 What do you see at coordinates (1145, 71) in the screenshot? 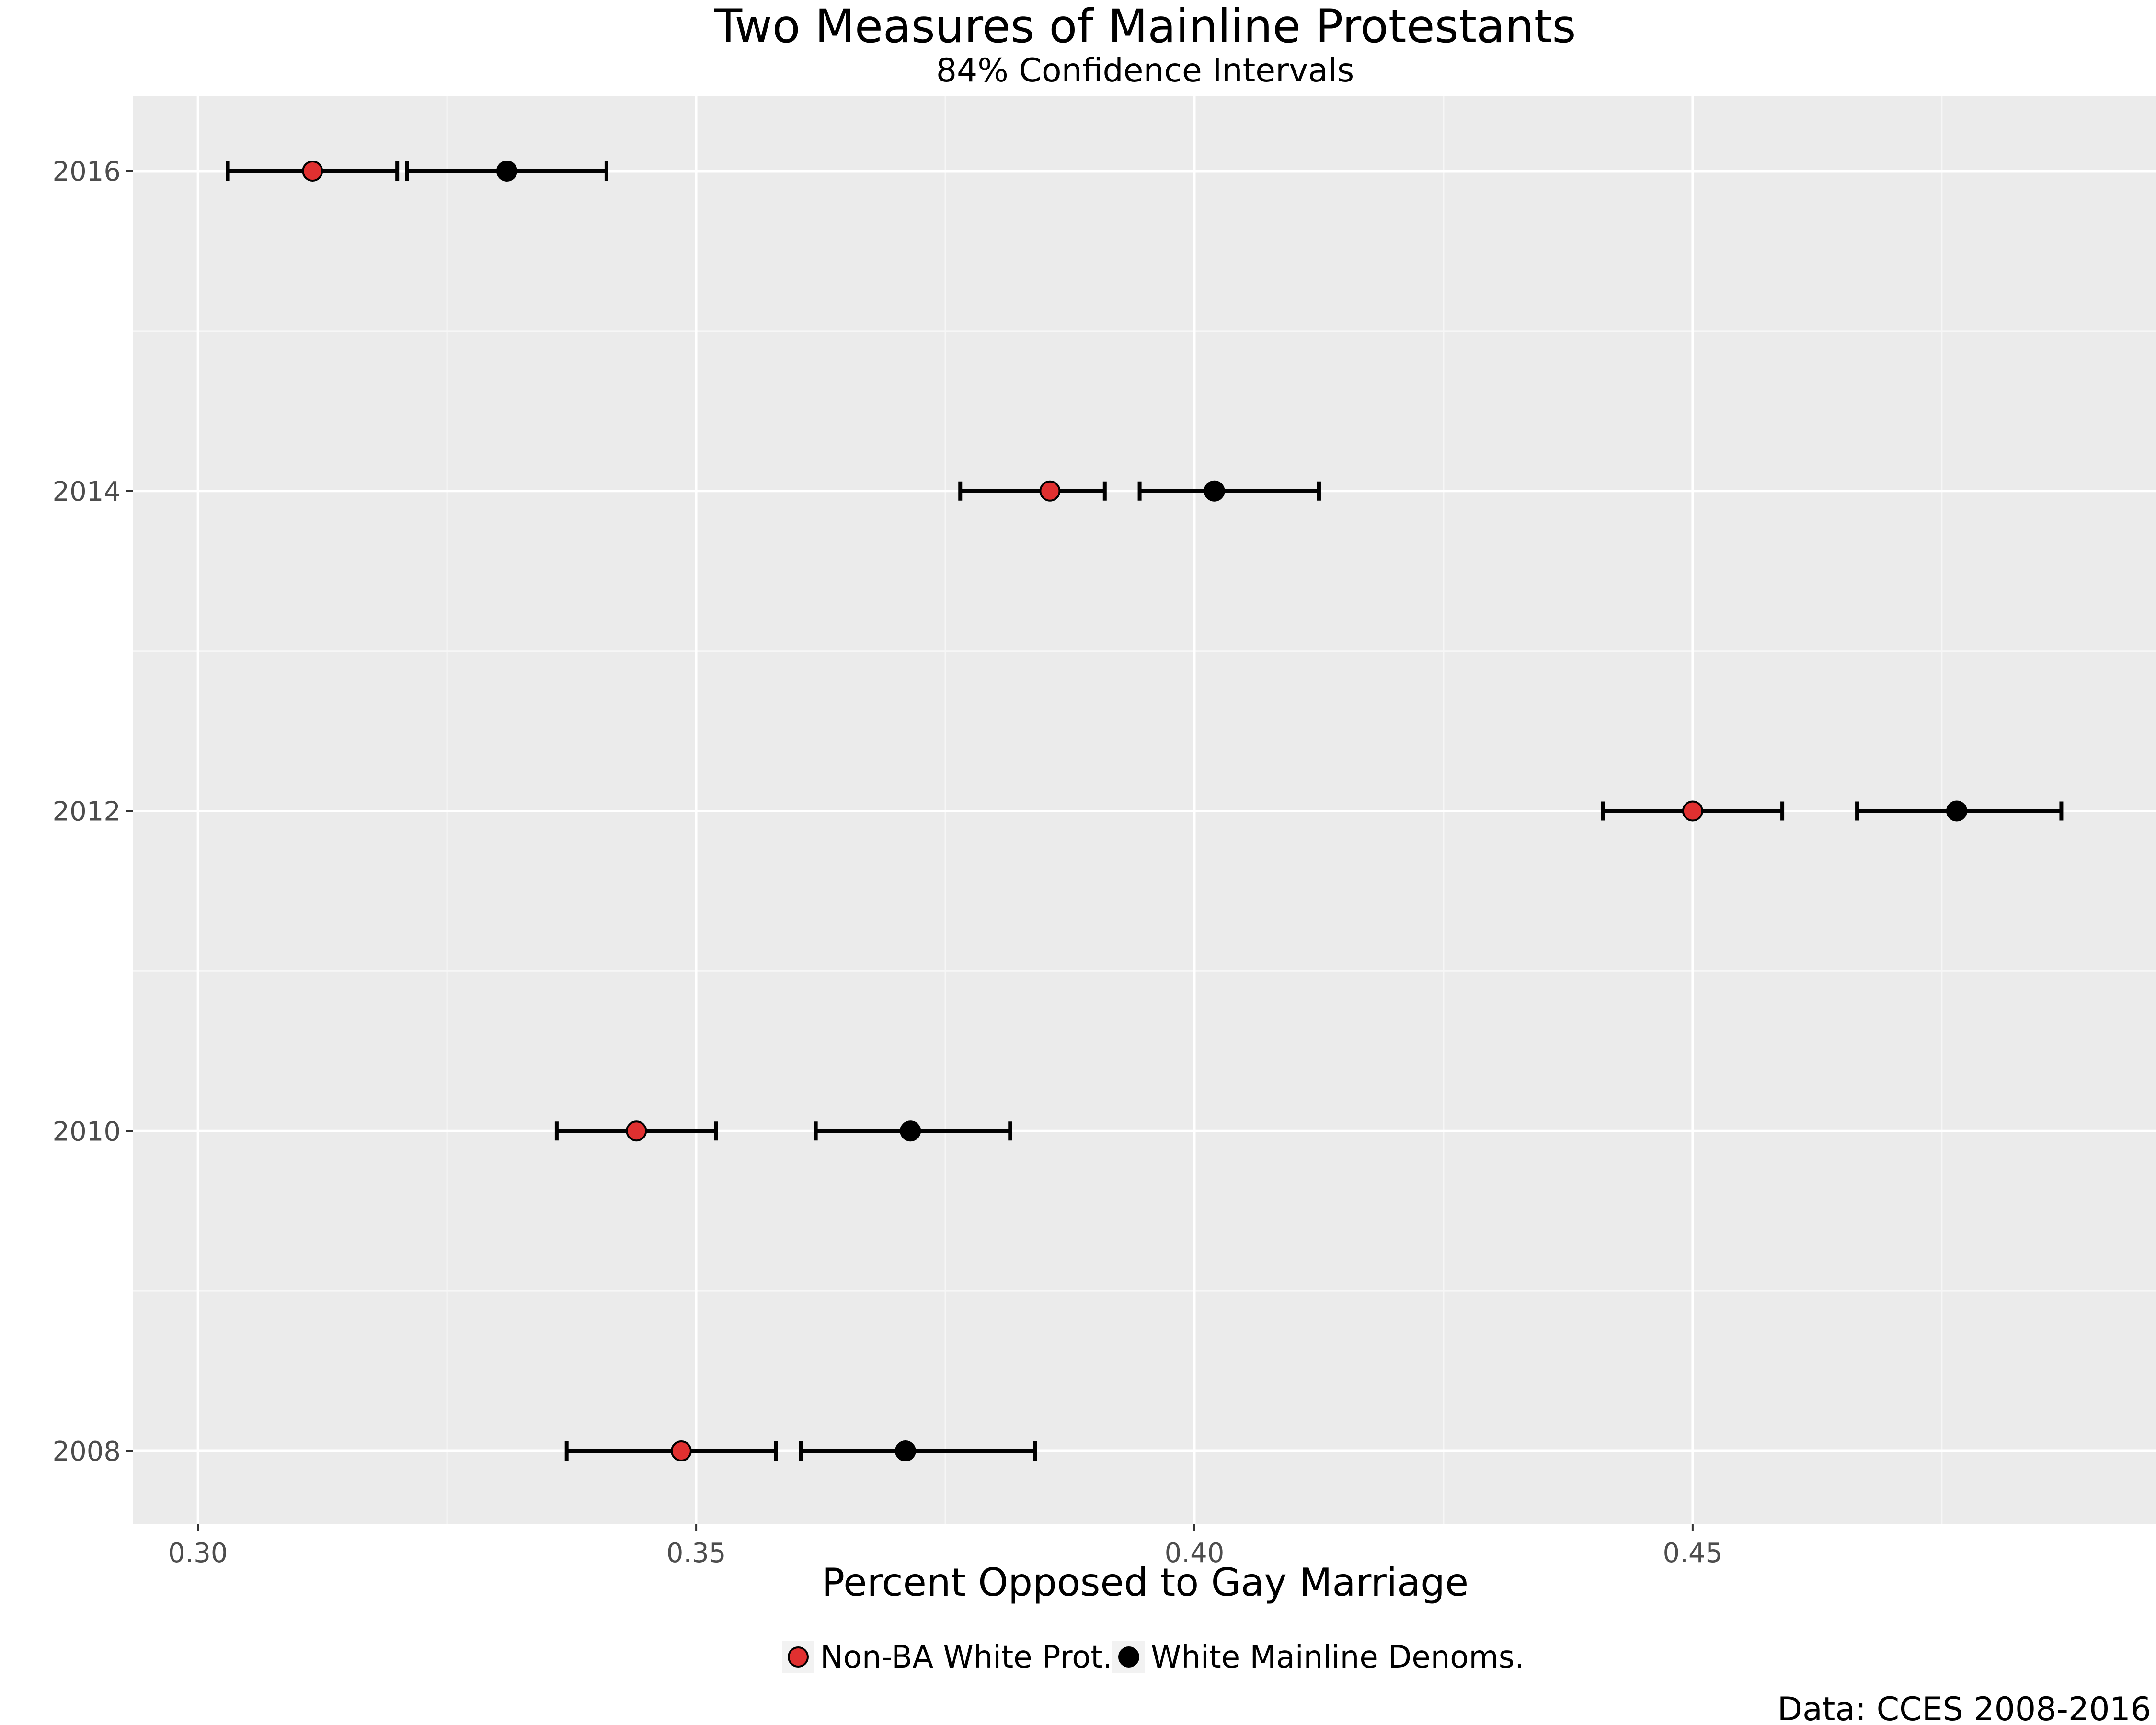
I see `chart-subtitle: 84% Confidence Intervals` at bounding box center [1145, 71].